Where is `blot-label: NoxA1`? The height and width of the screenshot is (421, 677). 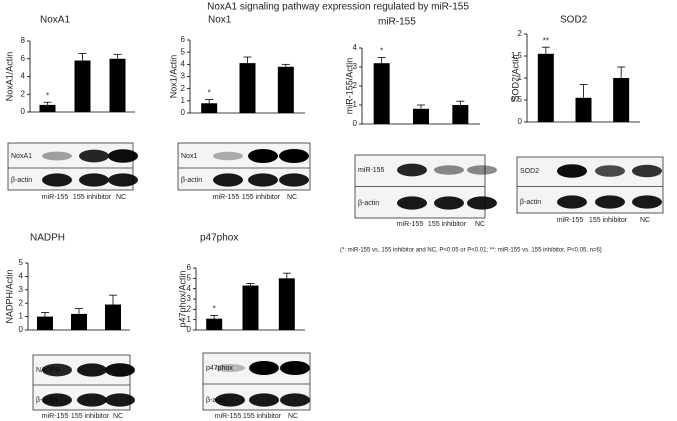 blot-label: NoxA1 is located at coordinates (21, 156).